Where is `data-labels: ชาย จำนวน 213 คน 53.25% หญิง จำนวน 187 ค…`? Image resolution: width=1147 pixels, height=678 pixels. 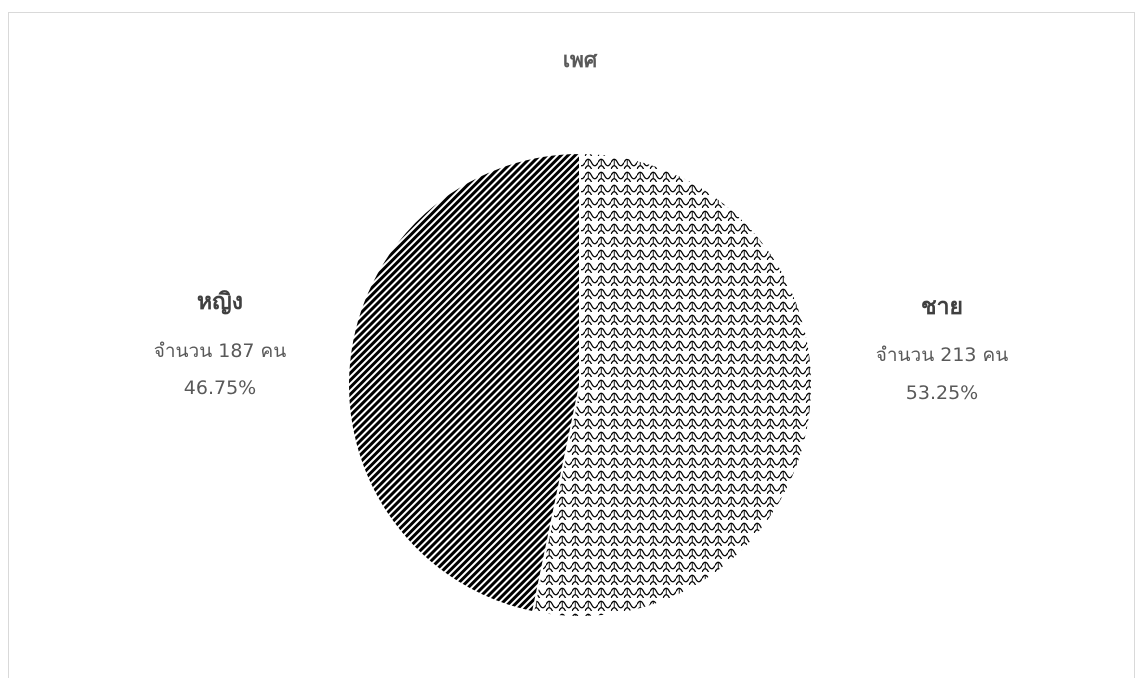
data-labels: ชาย จำนวน 213 คน 53.25% หญิง จำนวน 187 ค… is located at coordinates (581, 346).